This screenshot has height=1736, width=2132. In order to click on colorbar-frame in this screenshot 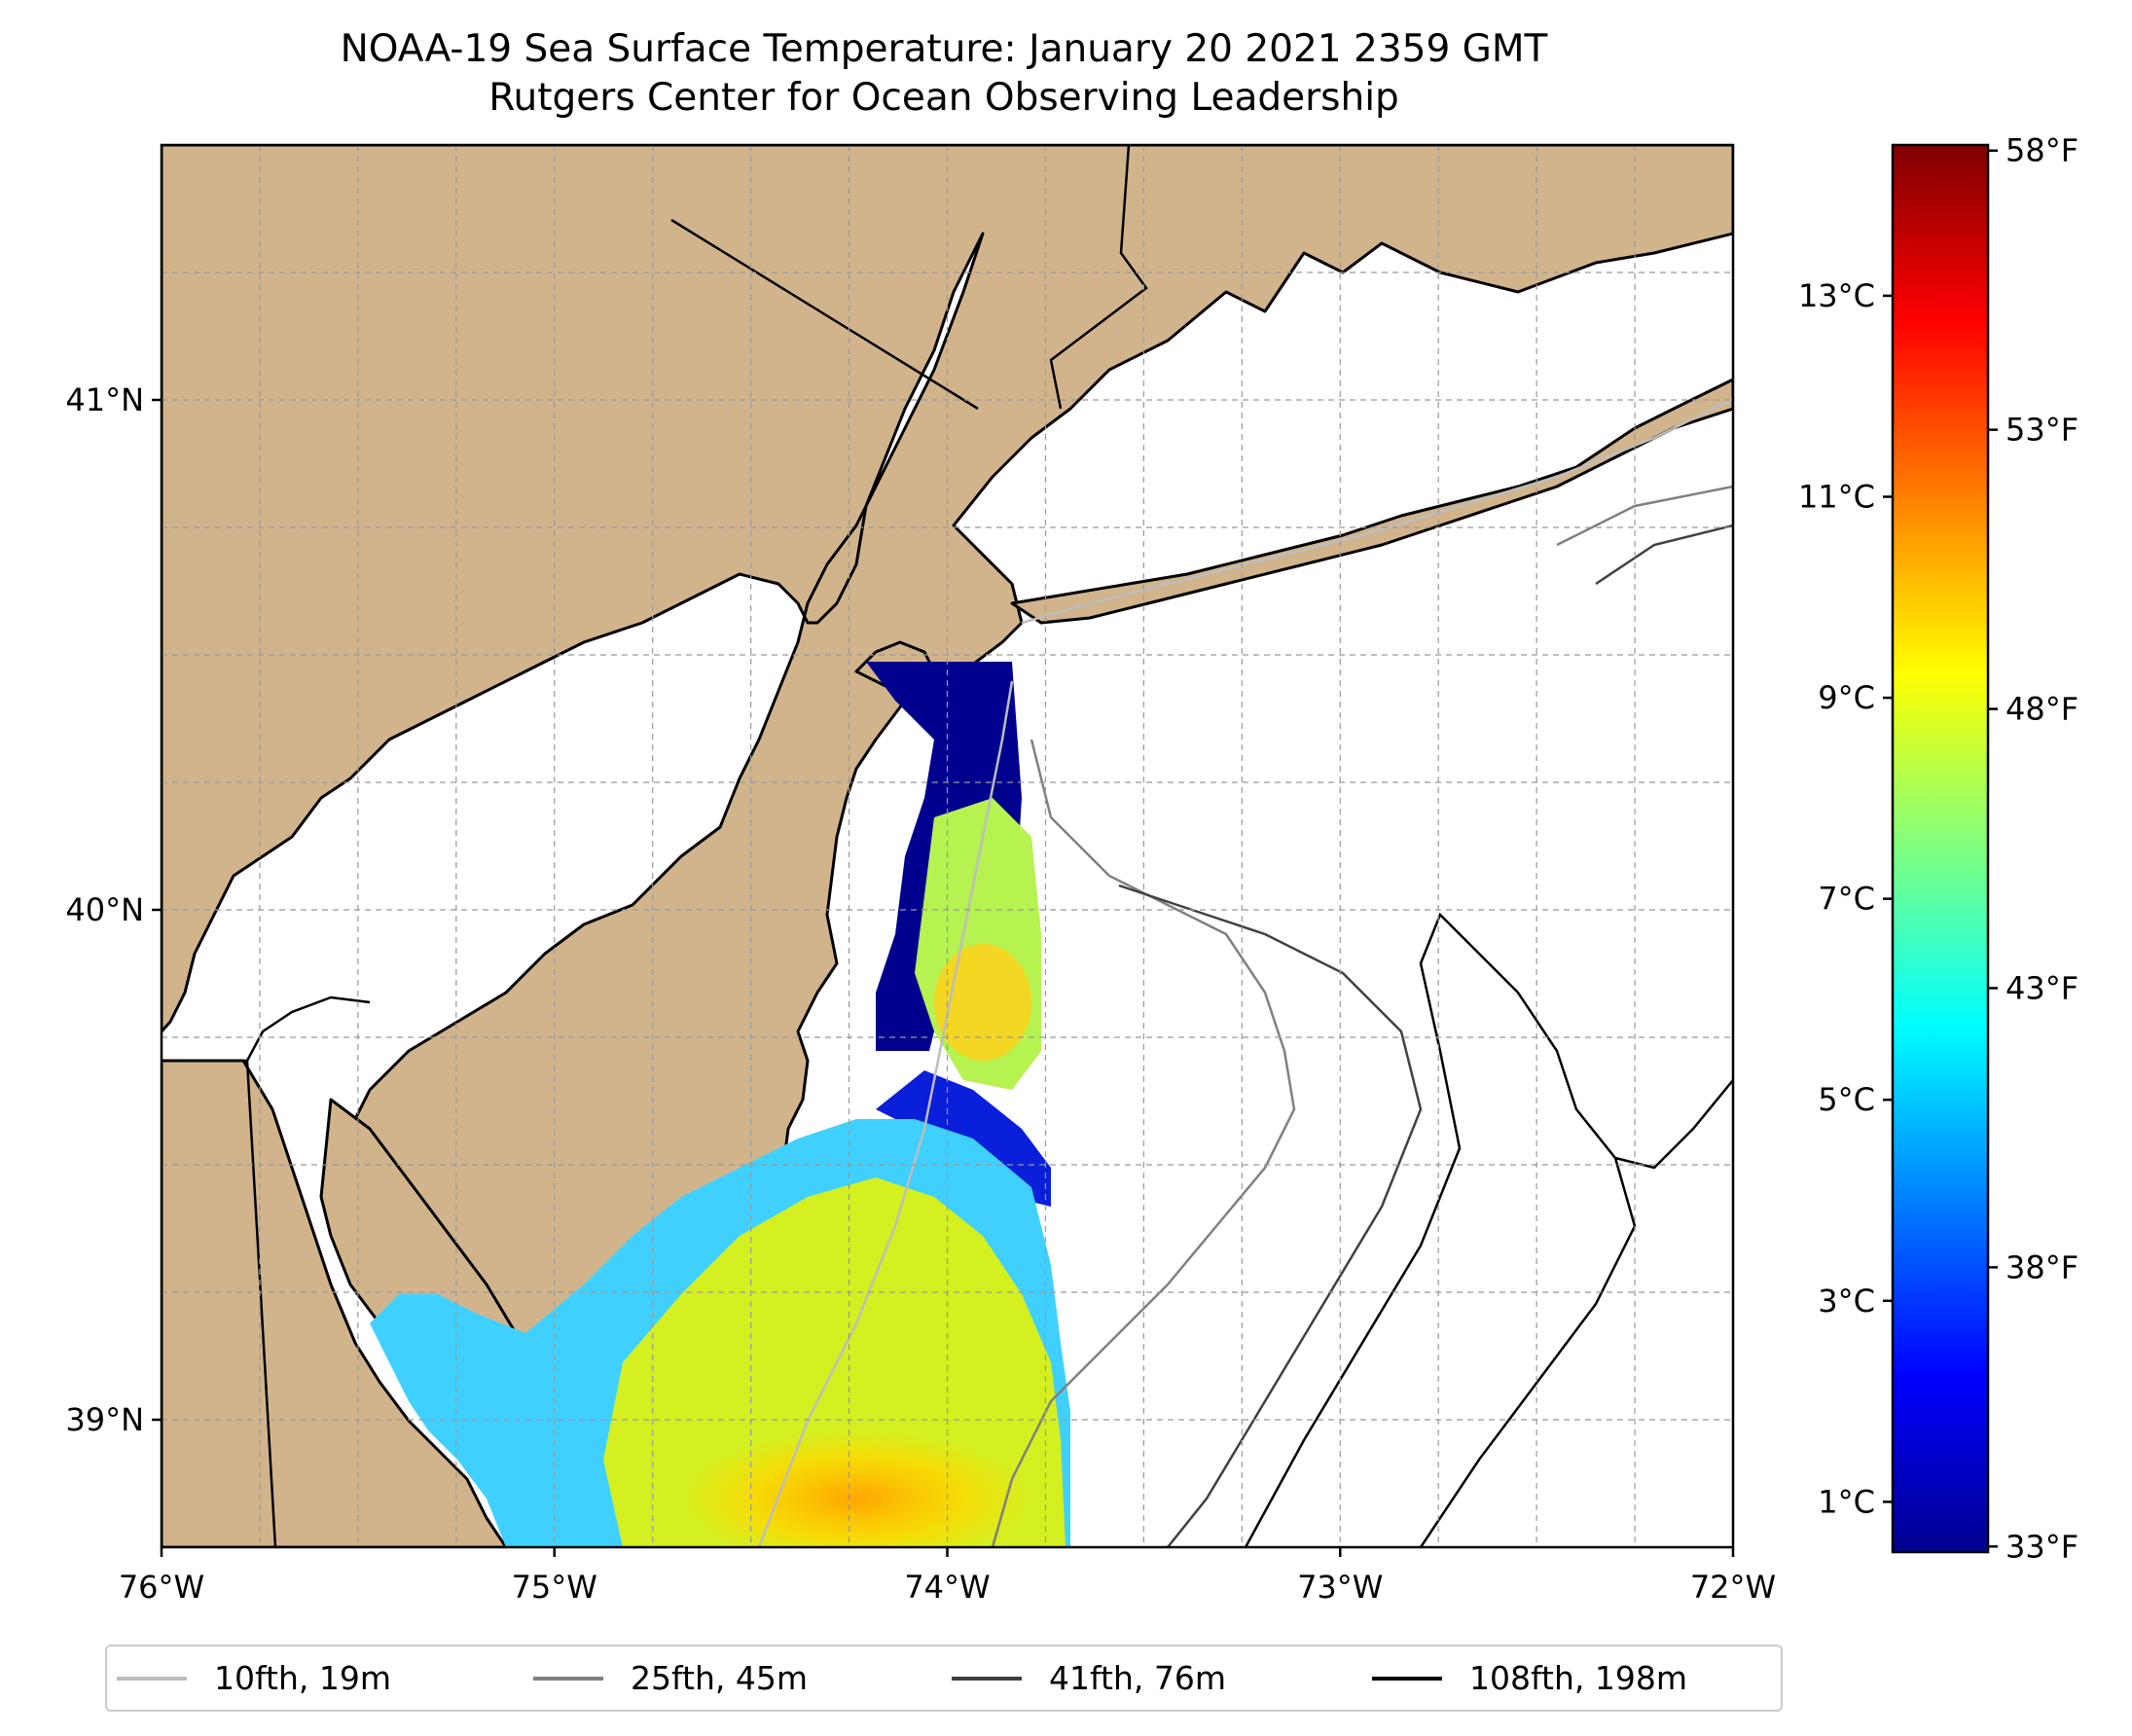, I will do `click(1941, 849)`.